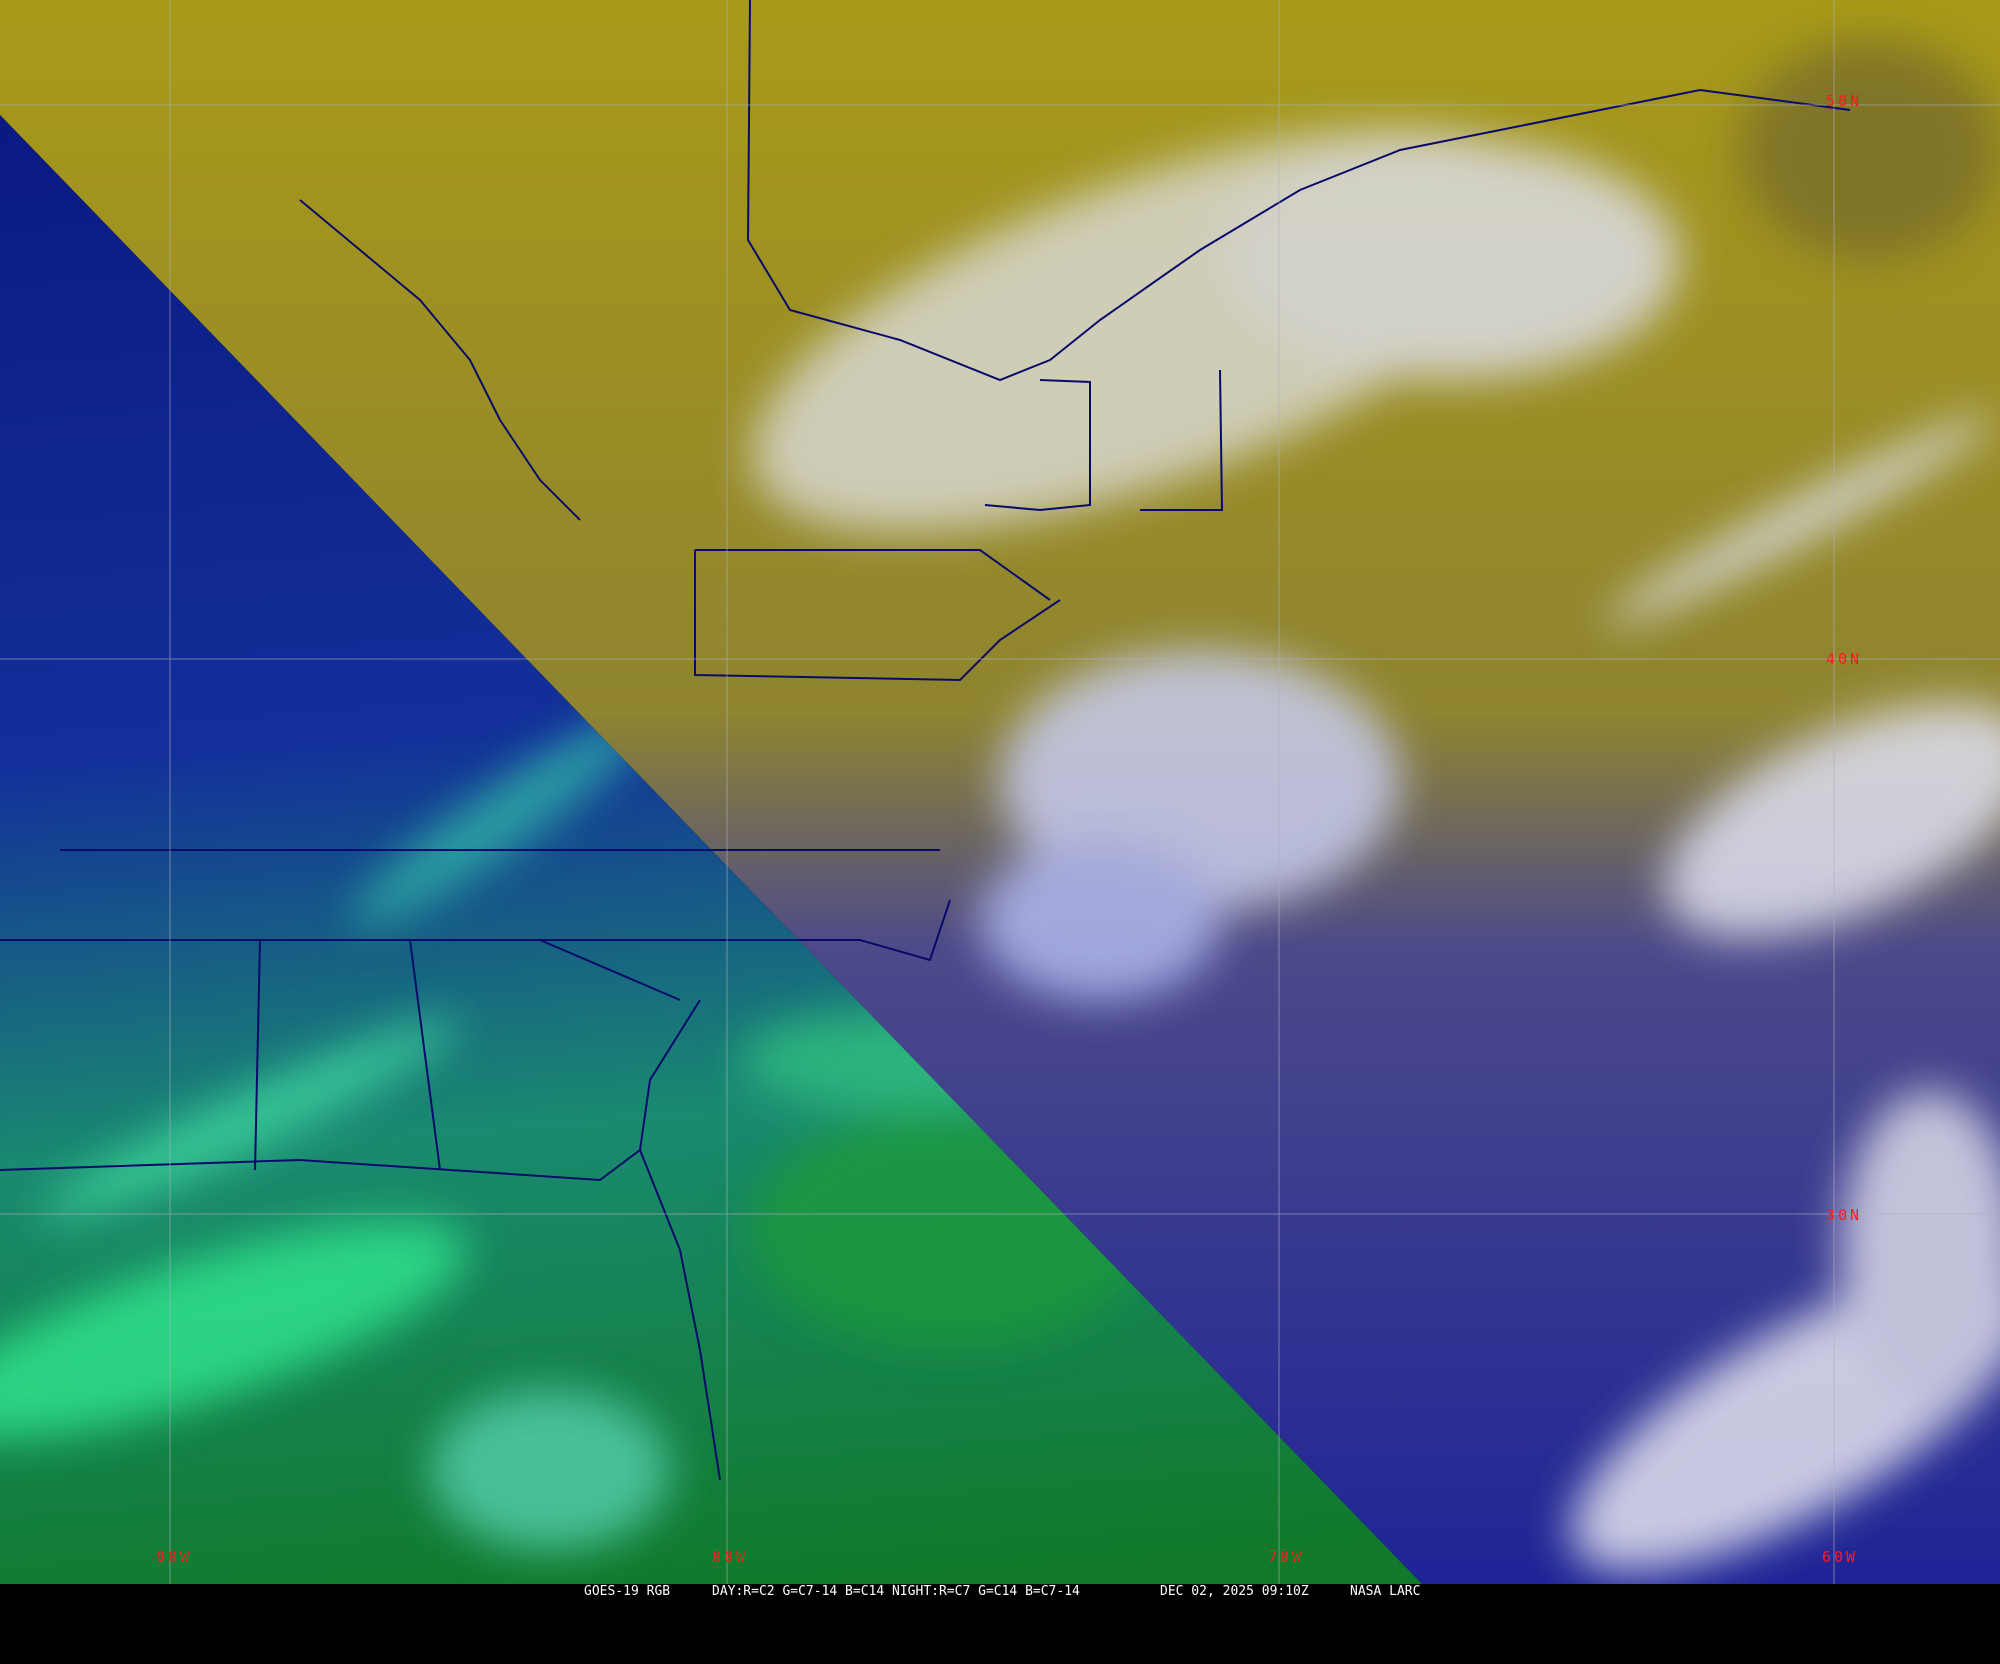 The height and width of the screenshot is (1664, 2000). What do you see at coordinates (1234, 1591) in the screenshot?
I see `timestamp: DEC 02, 2025 09:10Z` at bounding box center [1234, 1591].